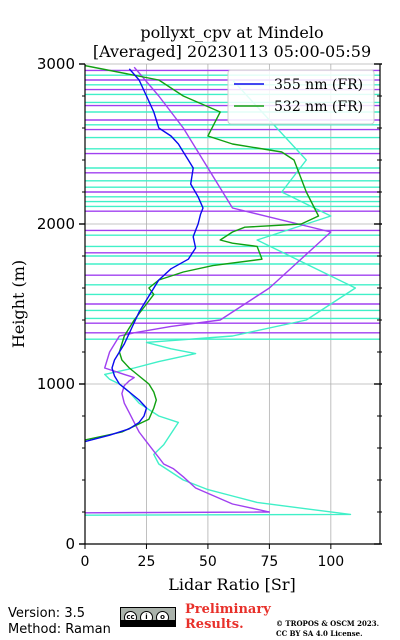 The width and height of the screenshot is (400, 640). Describe the element at coordinates (148, 623) in the screenshot. I see `cc-badge-strip` at that location.